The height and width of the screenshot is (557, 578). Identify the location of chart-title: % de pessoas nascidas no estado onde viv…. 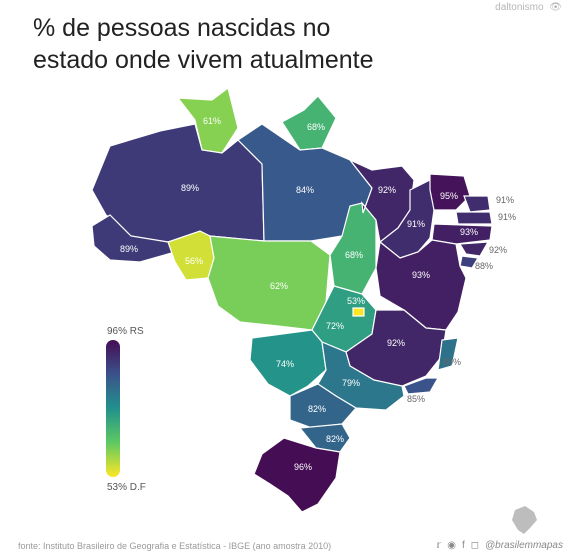
(233, 44).